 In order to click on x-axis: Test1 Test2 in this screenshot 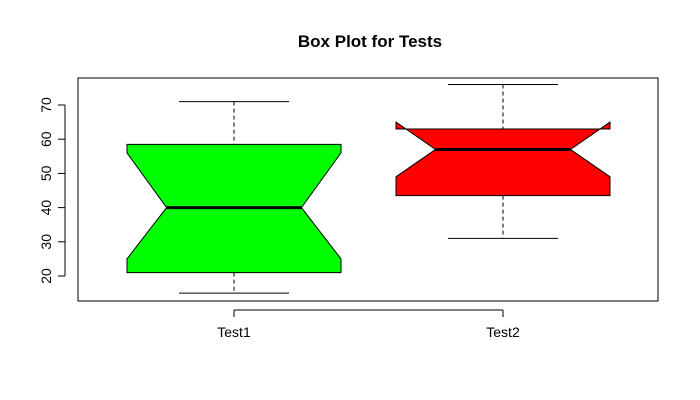, I will do `click(368, 324)`.